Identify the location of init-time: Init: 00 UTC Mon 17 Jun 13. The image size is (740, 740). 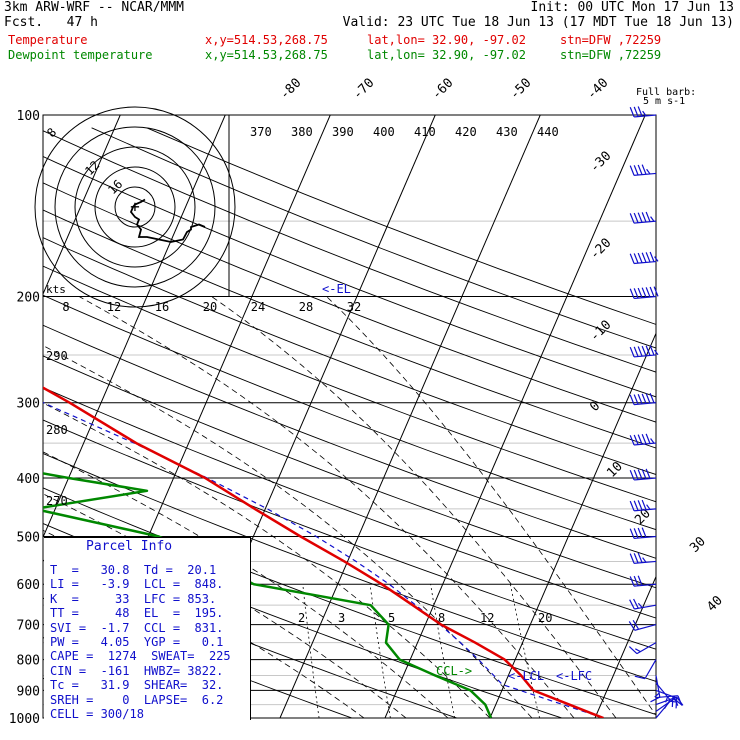
(632, 7).